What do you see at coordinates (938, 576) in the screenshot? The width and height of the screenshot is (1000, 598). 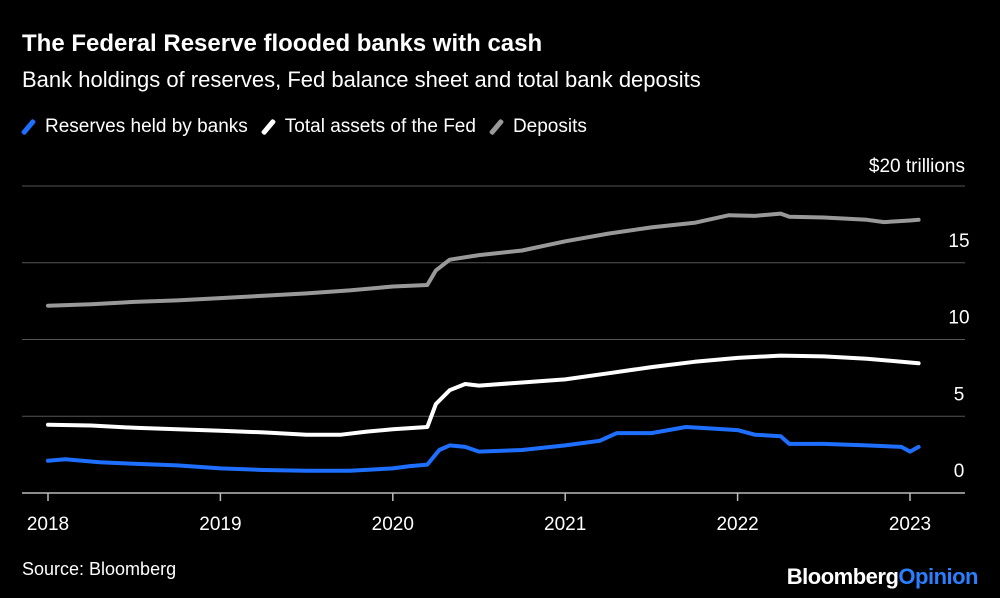 I see `brand-suffix: Opinion` at bounding box center [938, 576].